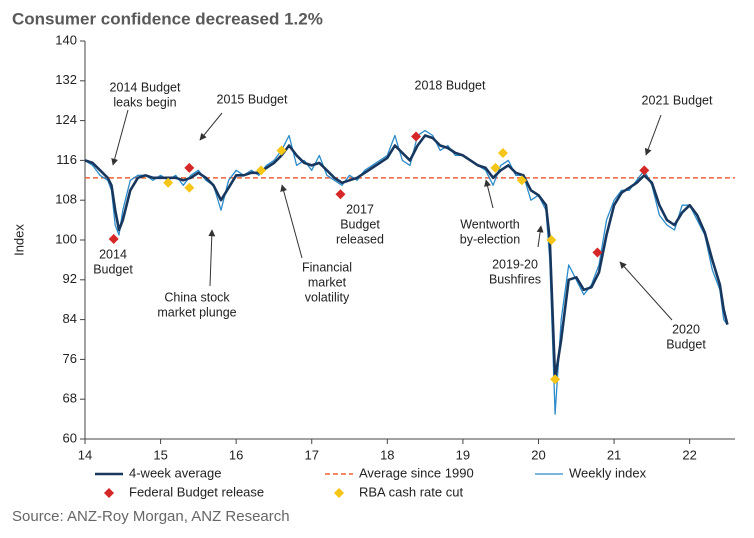 Image resolution: width=754 pixels, height=538 pixels. I want to click on annotation: 2015 Budget, so click(252, 99).